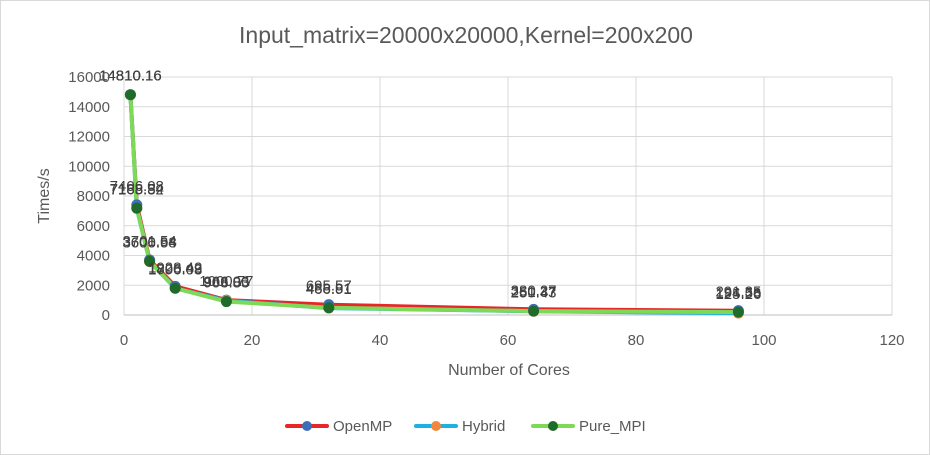  Describe the element at coordinates (137, 186) in the screenshot. I see `data-label-openmp: 7406.08` at that location.